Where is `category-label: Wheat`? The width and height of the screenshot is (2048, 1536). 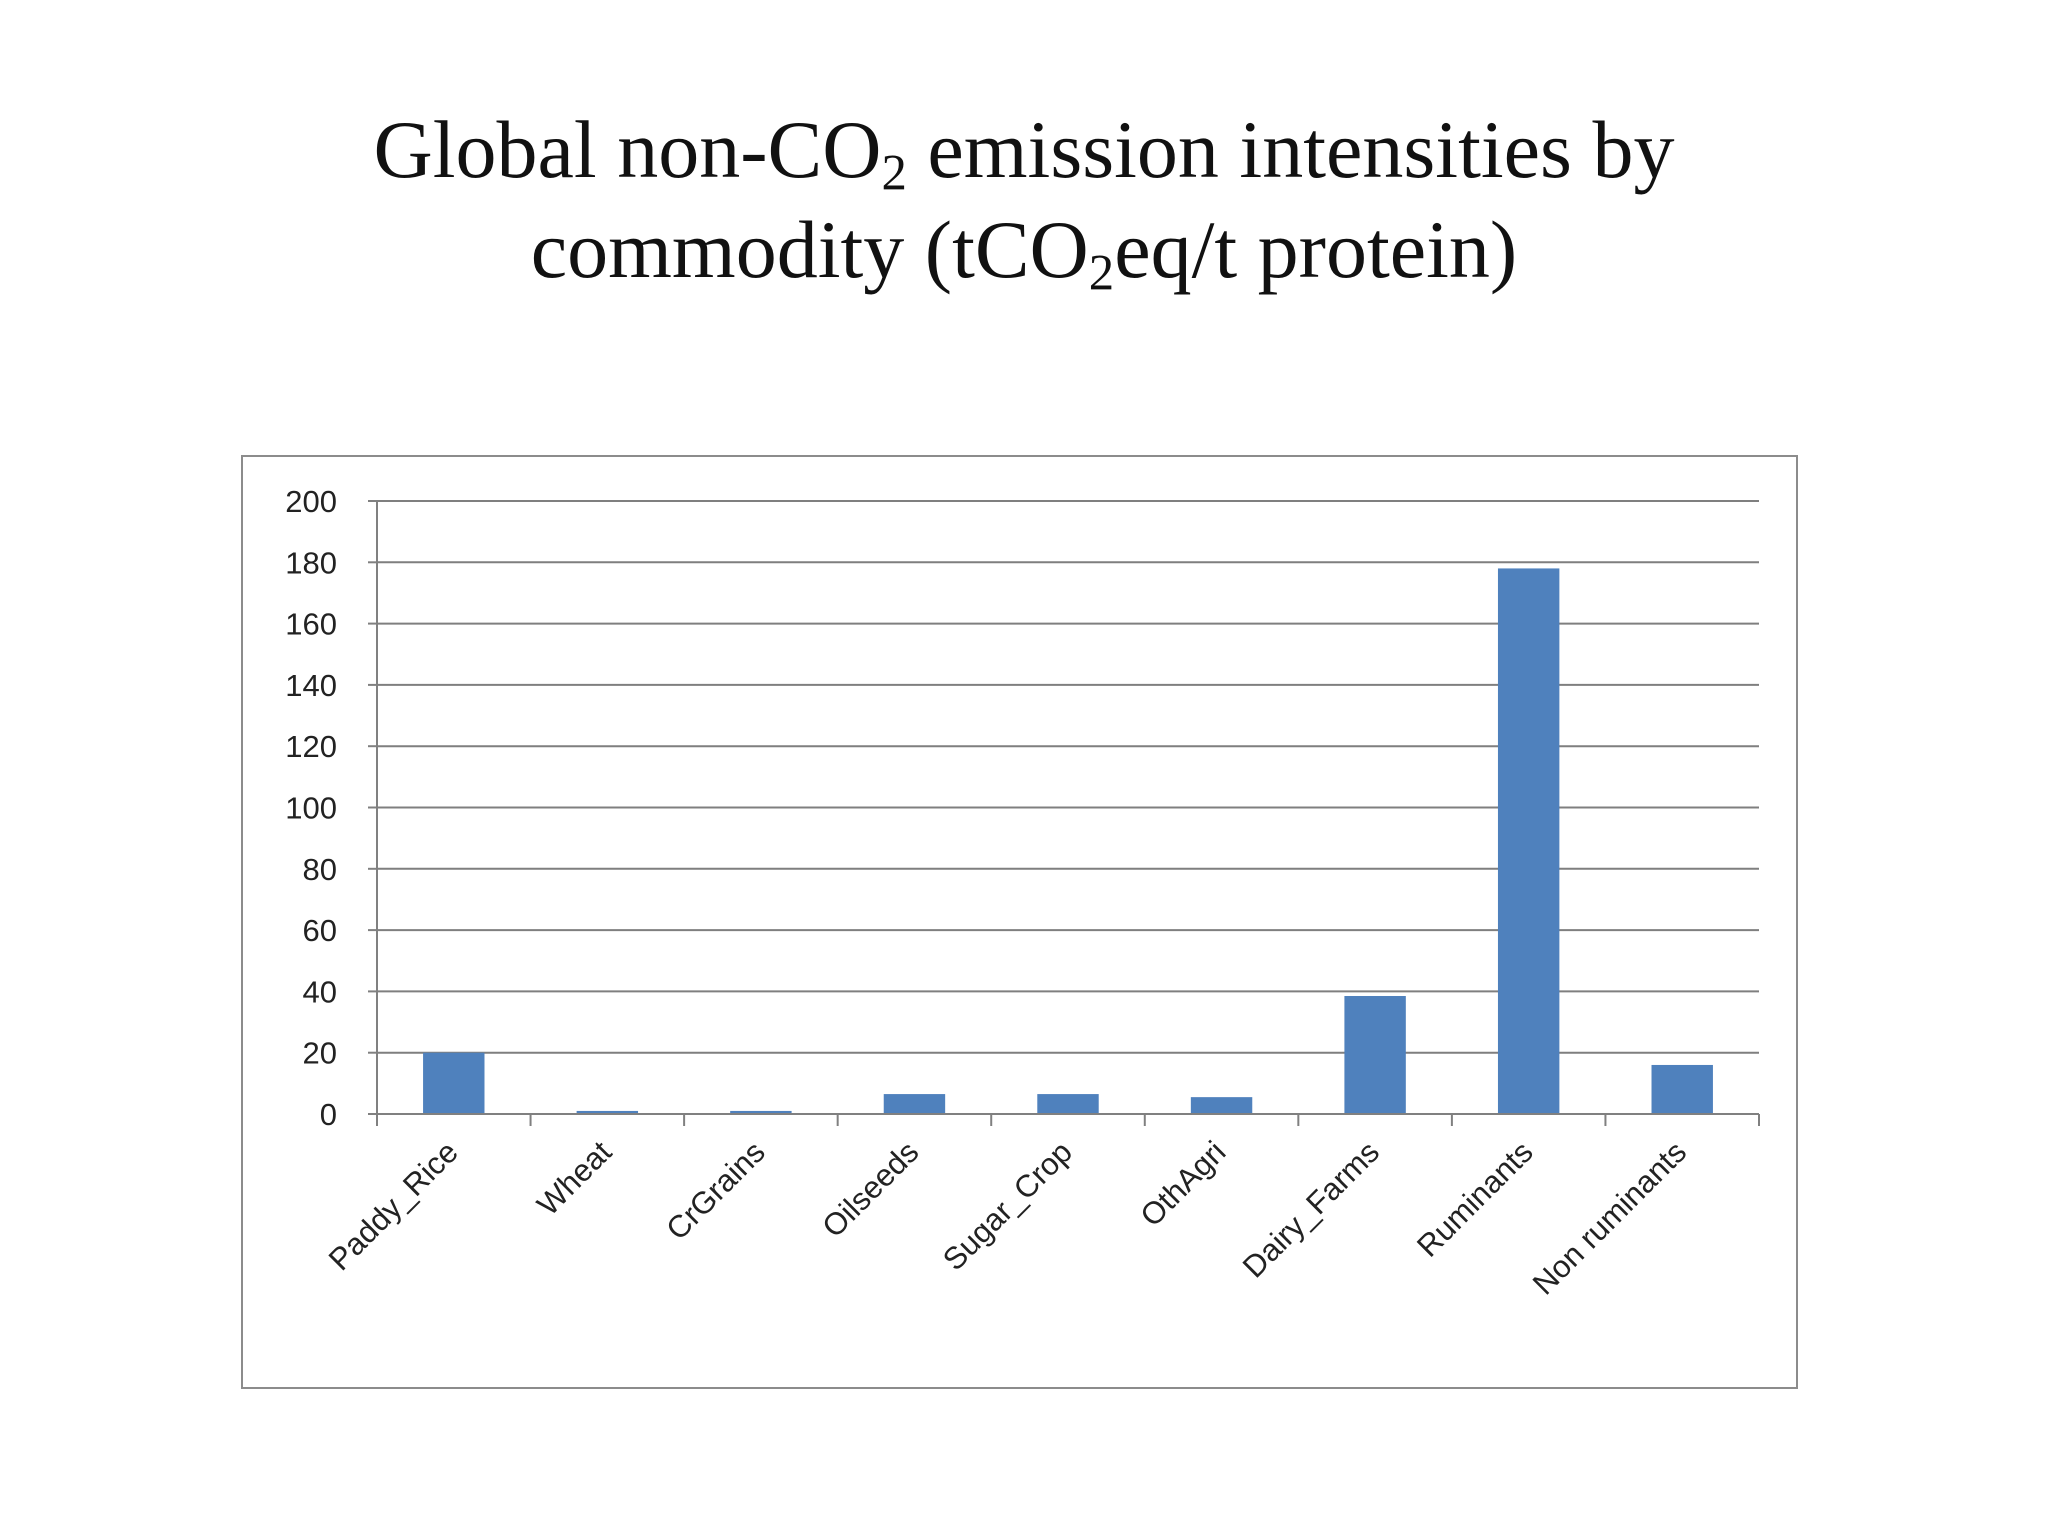
category-label: Wheat is located at coordinates (574, 1178).